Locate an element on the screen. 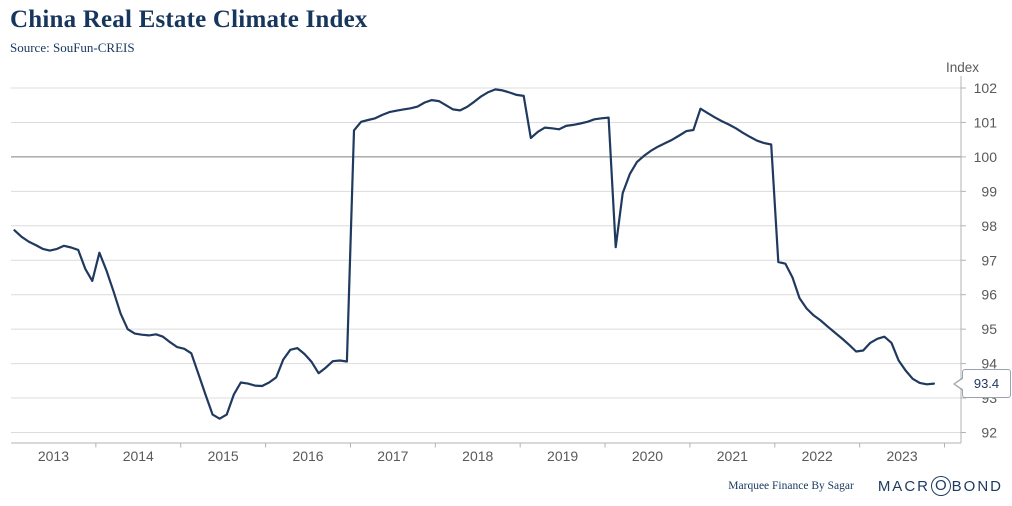 This screenshot has height=506, width=1012. y-tick-label: 97 is located at coordinates (989, 260).